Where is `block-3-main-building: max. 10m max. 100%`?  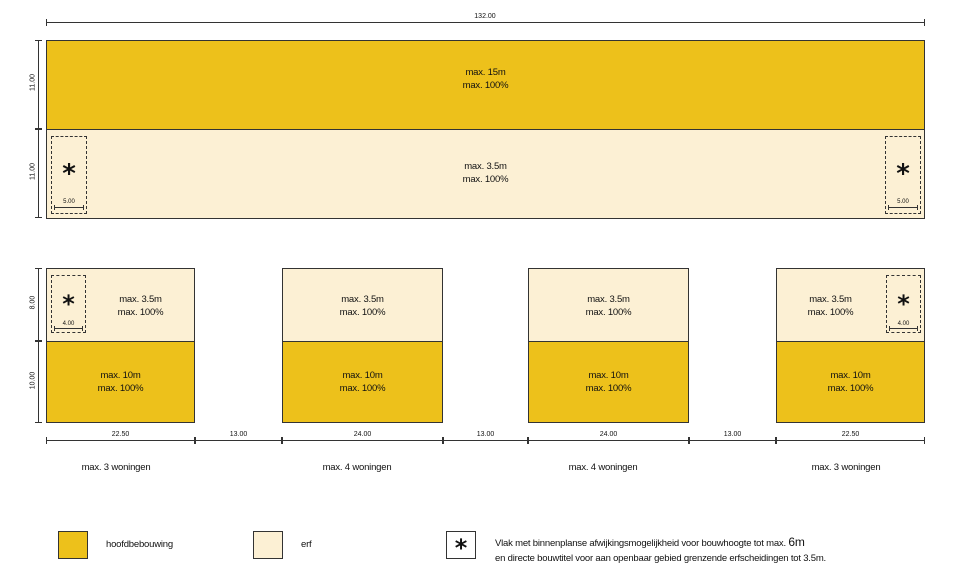 block-3-main-building: max. 10m max. 100% is located at coordinates (608, 382).